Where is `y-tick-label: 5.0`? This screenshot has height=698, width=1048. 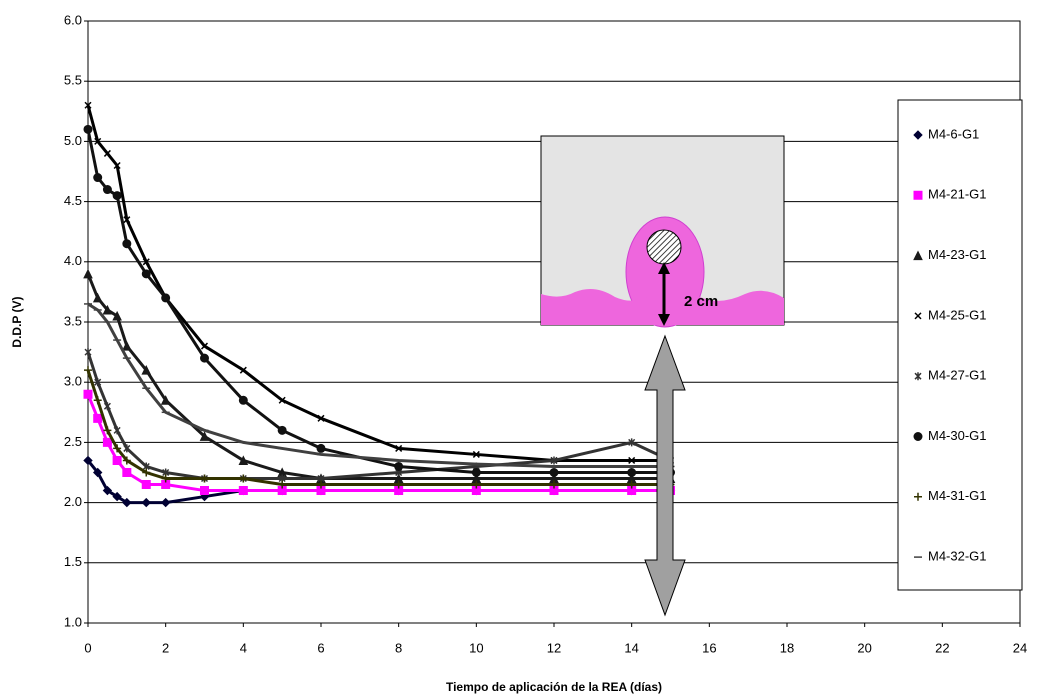 y-tick-label: 5.0 is located at coordinates (73, 140).